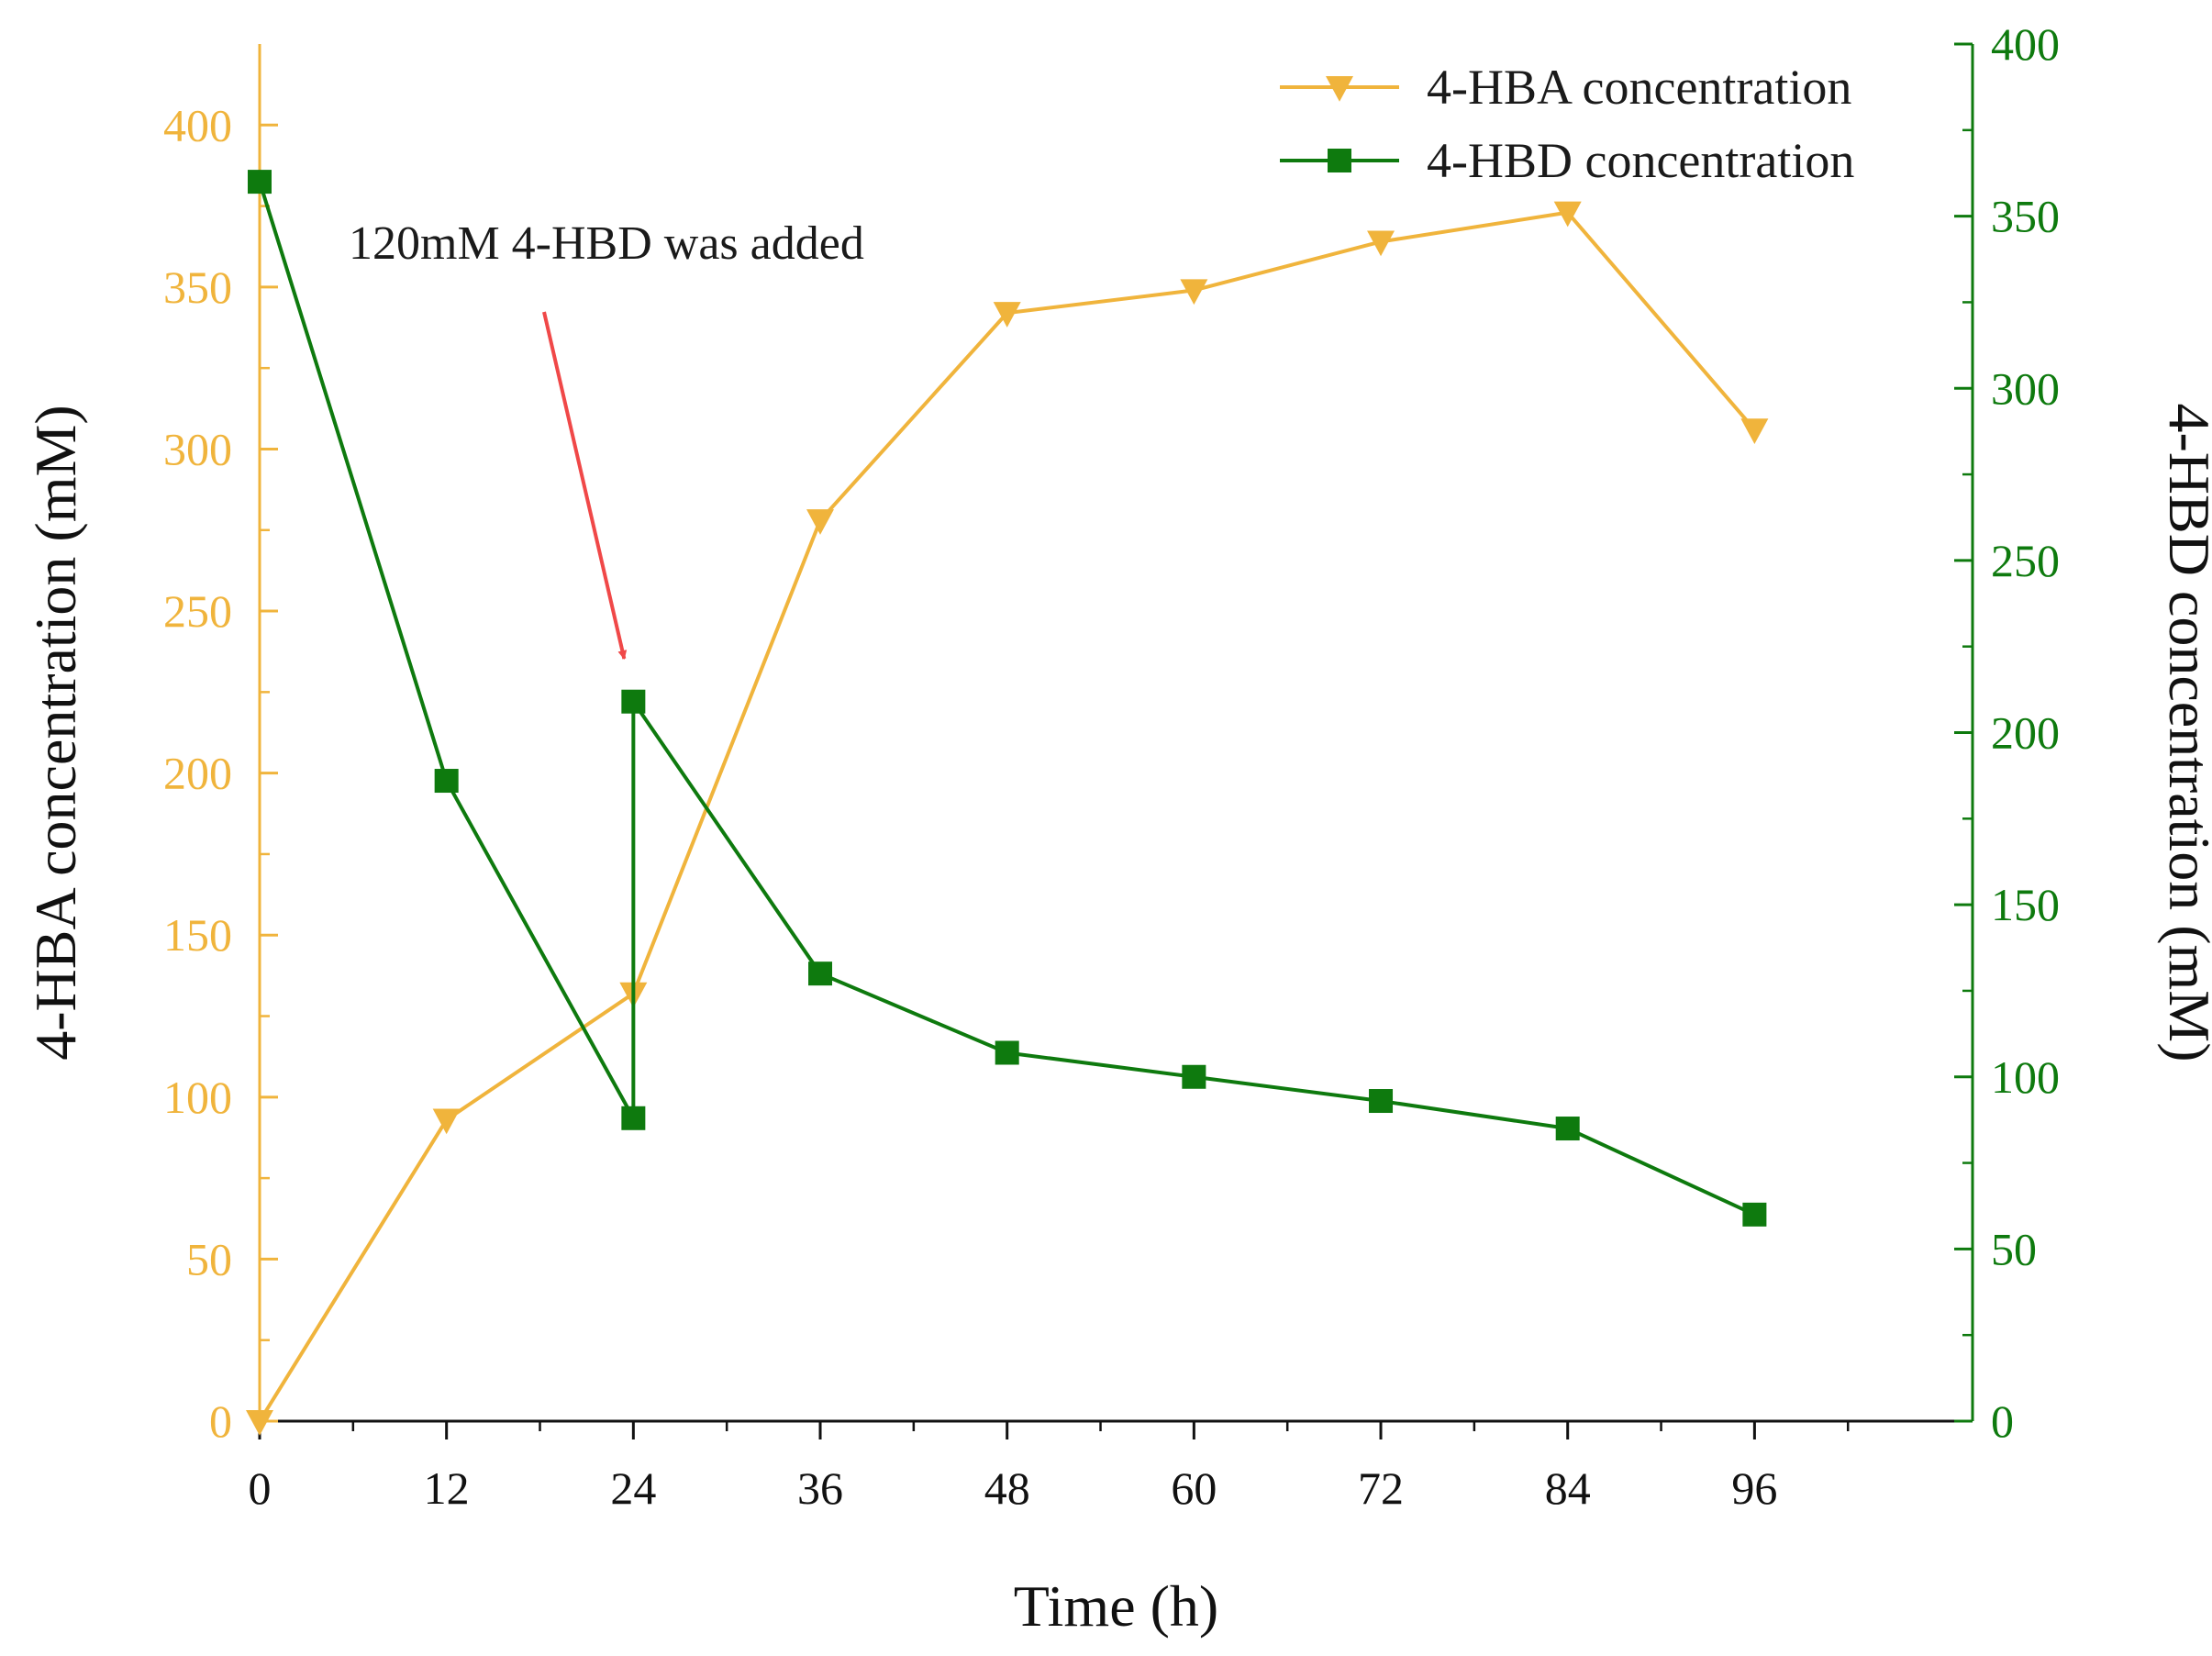 Image resolution: width=2212 pixels, height=1656 pixels. I want to click on legend-label: 4-HBA concentration, so click(1639, 87).